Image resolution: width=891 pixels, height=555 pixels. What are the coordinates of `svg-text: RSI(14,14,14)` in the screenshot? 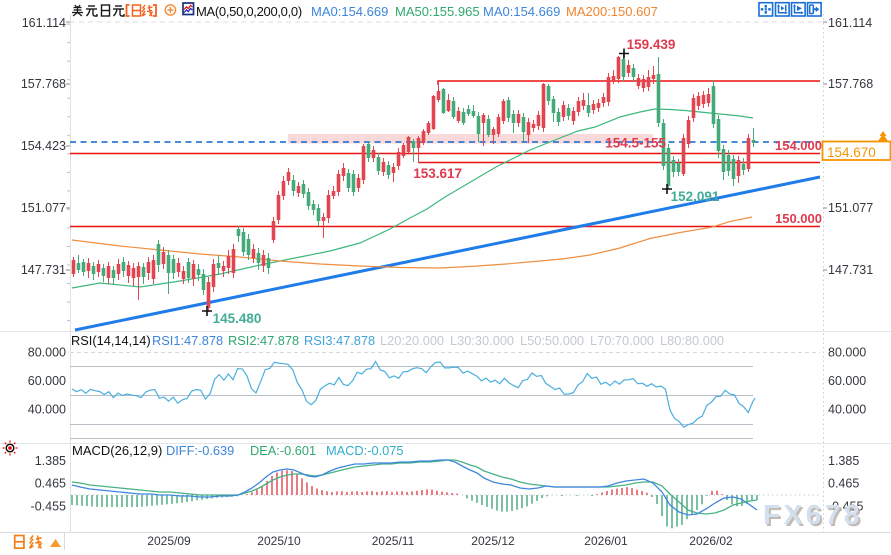 It's located at (111, 340).